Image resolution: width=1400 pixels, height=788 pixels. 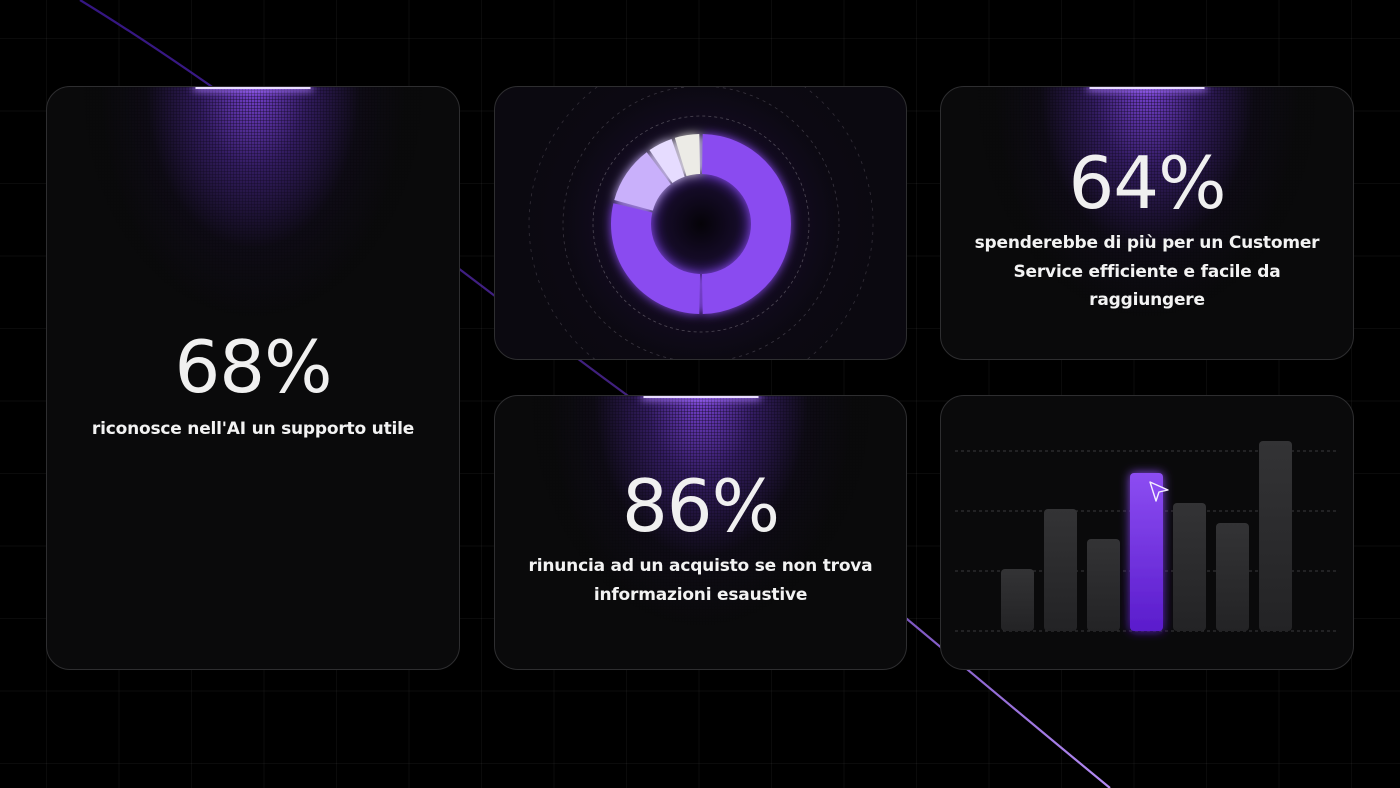 I want to click on cursor-arrow-icon, so click(x=1159, y=491).